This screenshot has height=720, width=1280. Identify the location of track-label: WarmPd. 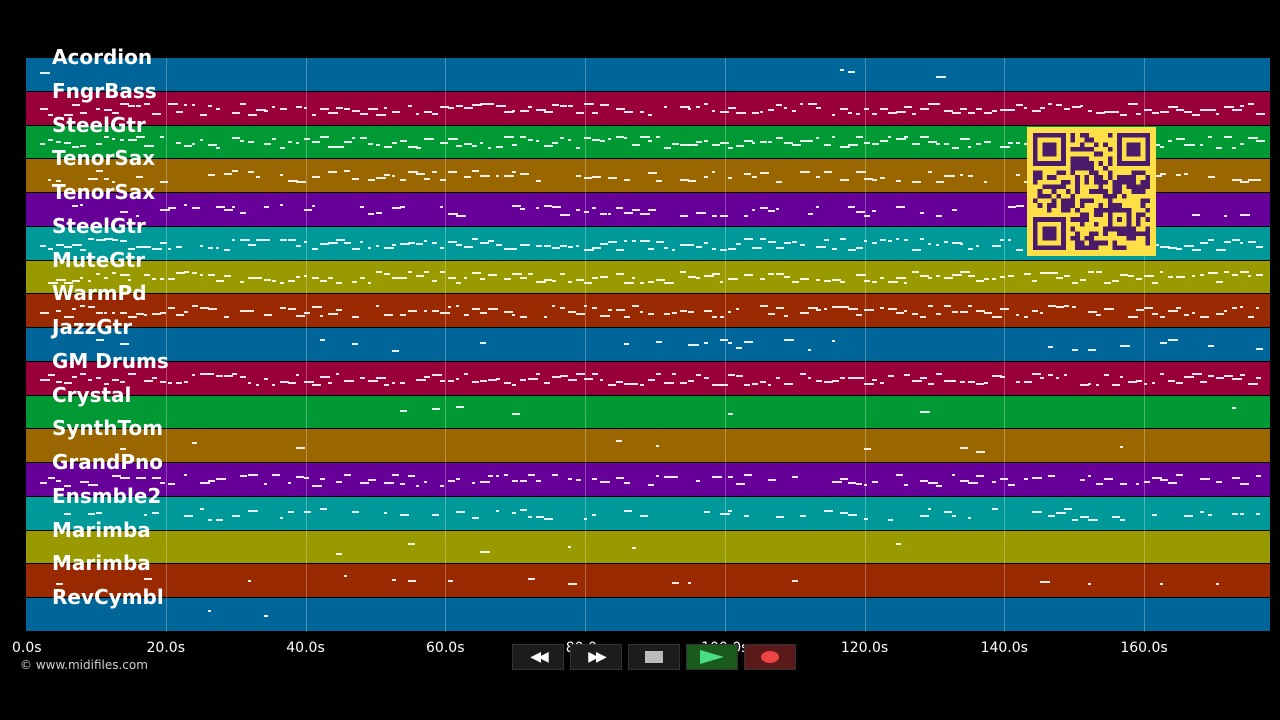
(99, 293).